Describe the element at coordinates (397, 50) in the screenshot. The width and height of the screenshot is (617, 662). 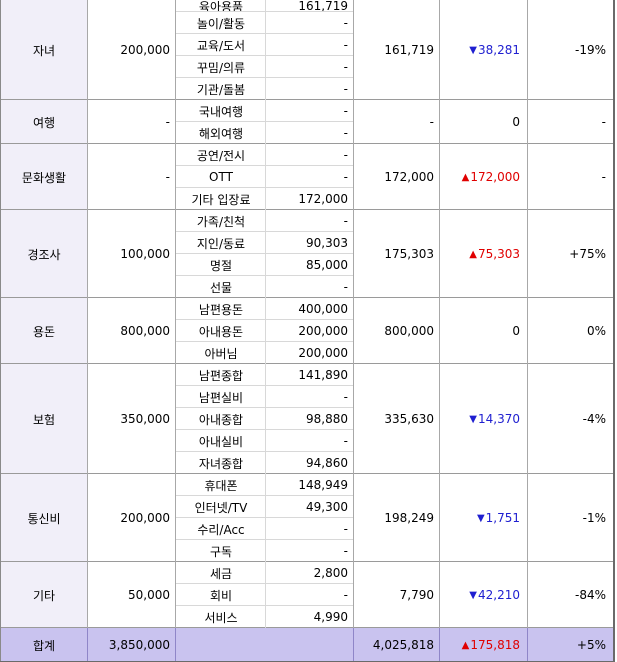
I see `actual-cell: 161,719` at that location.